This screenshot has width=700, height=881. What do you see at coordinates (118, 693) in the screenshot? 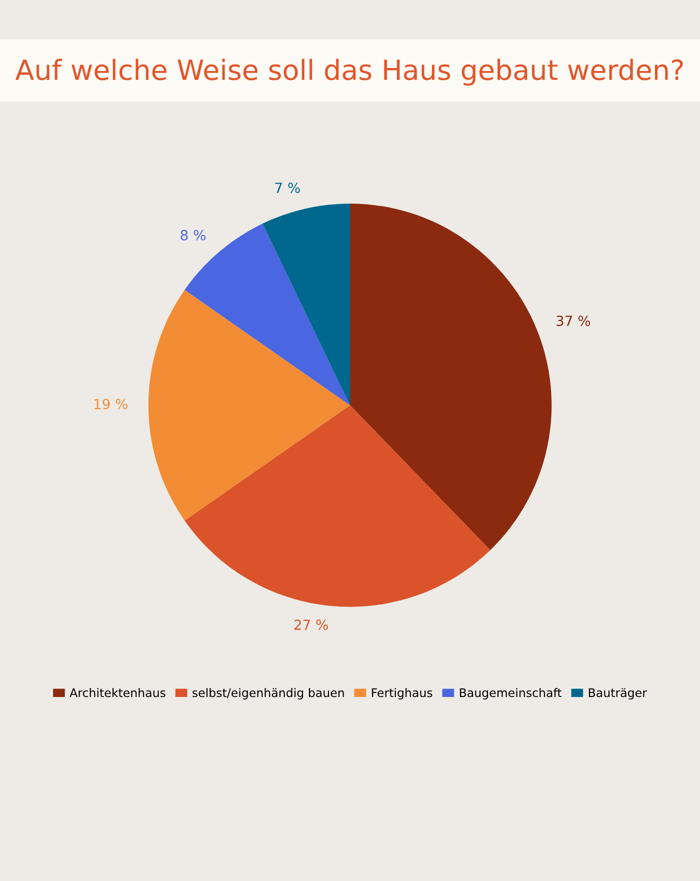
I see `legend-label: Architektenhaus` at bounding box center [118, 693].